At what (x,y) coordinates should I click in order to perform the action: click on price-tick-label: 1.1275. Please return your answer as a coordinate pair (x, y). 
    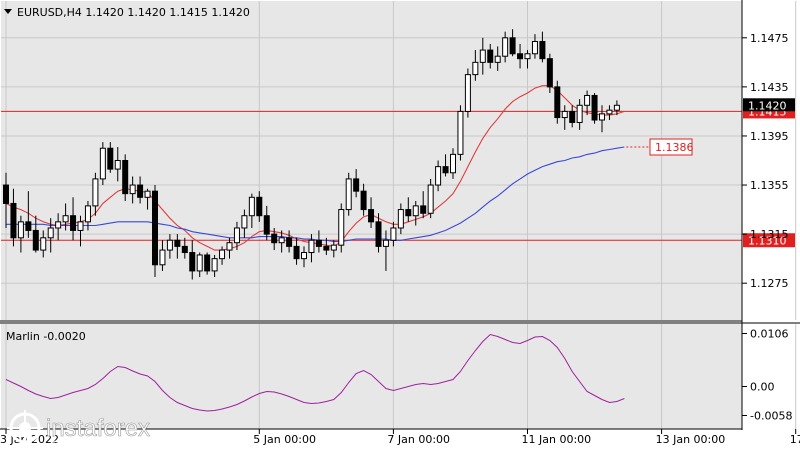
    Looking at the image, I should click on (769, 283).